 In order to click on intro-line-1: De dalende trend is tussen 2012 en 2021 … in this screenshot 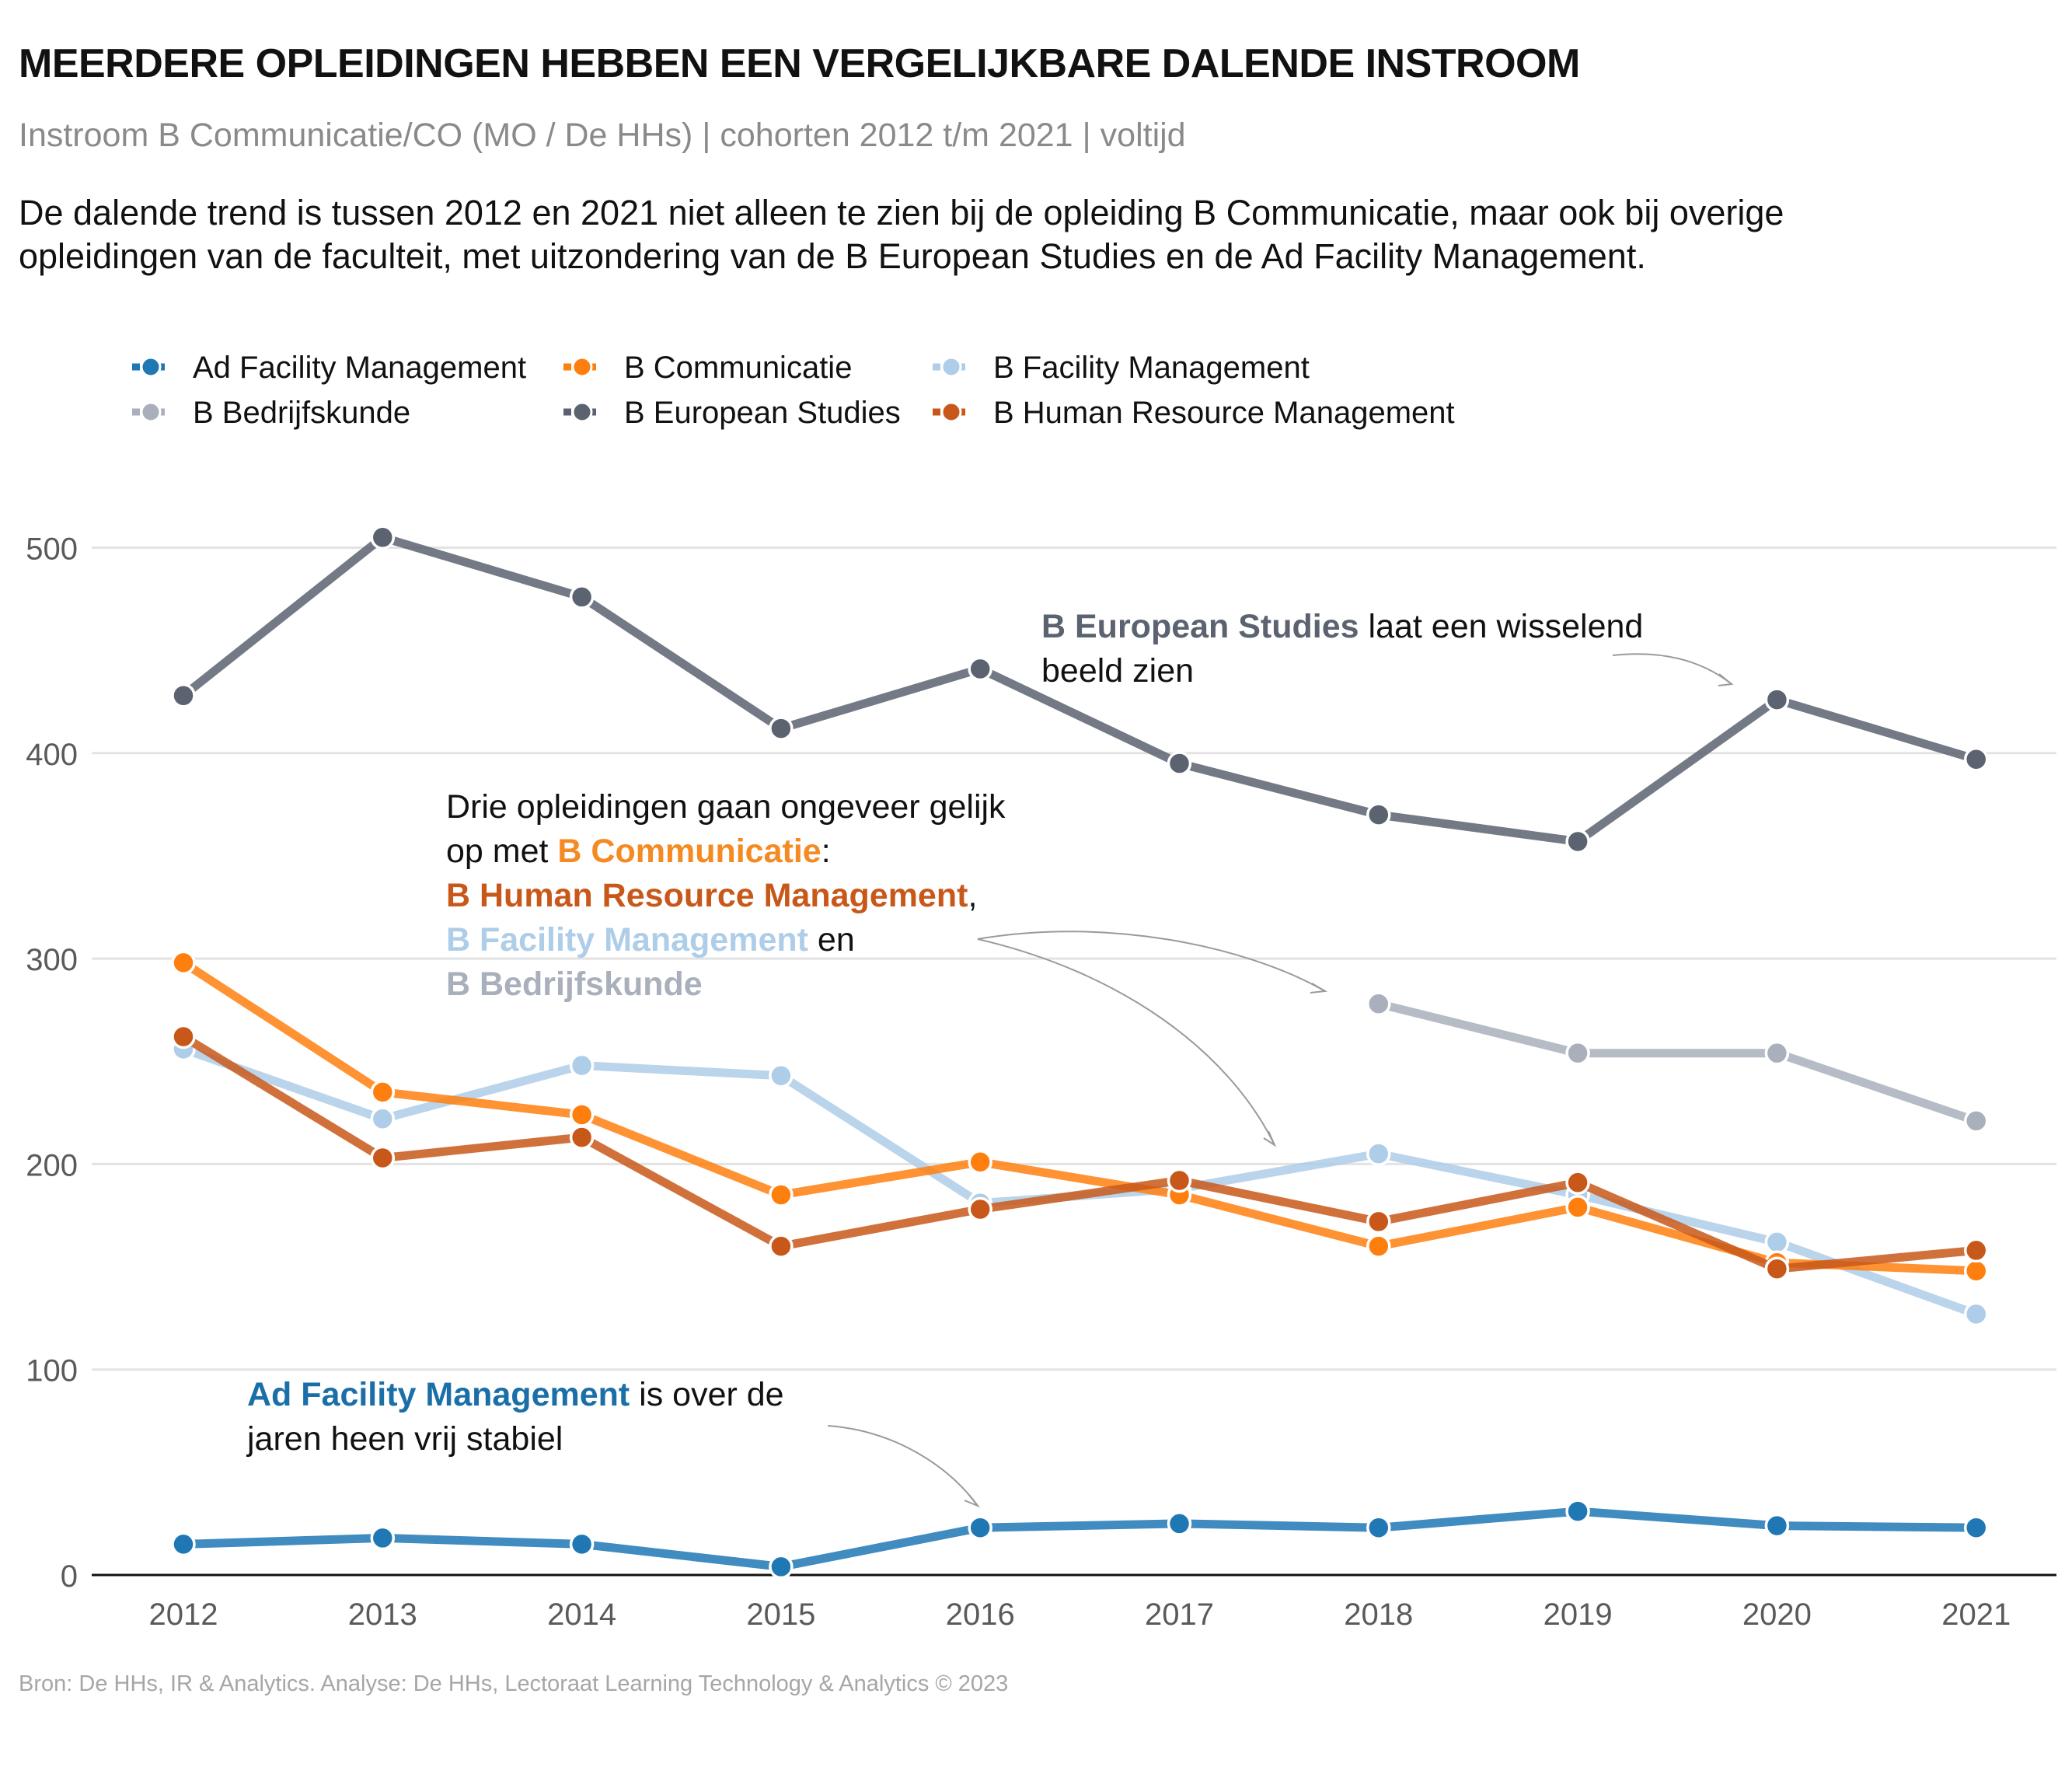, I will do `click(901, 212)`.